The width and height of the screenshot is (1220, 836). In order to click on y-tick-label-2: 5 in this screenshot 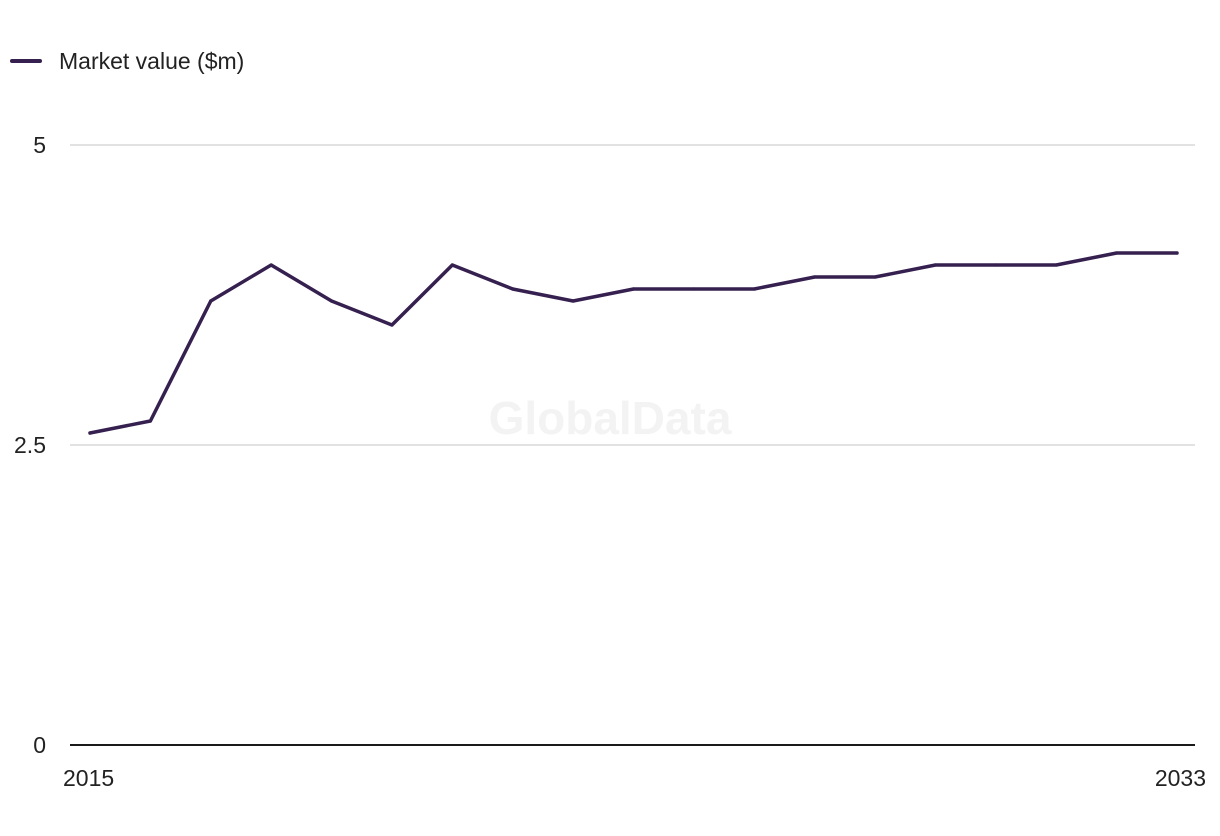, I will do `click(39, 145)`.